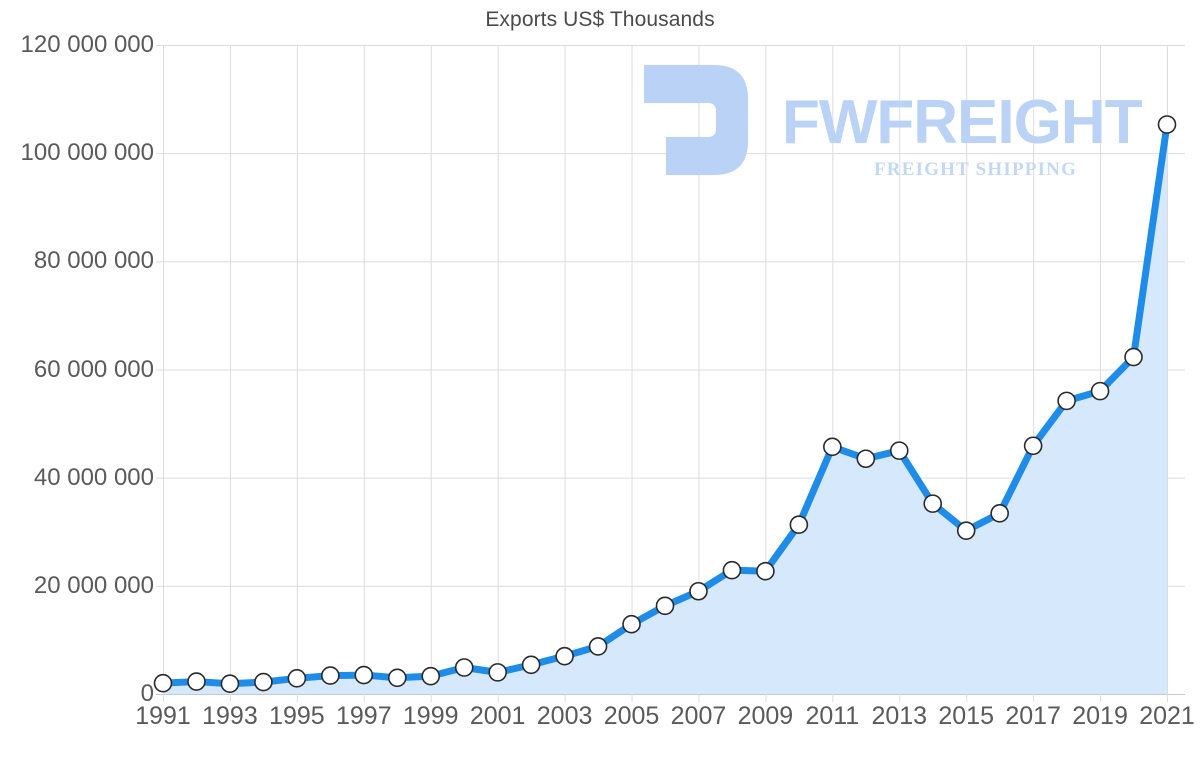 This screenshot has height=763, width=1200. I want to click on y-axis-tick-label: 120 000 000, so click(87, 44).